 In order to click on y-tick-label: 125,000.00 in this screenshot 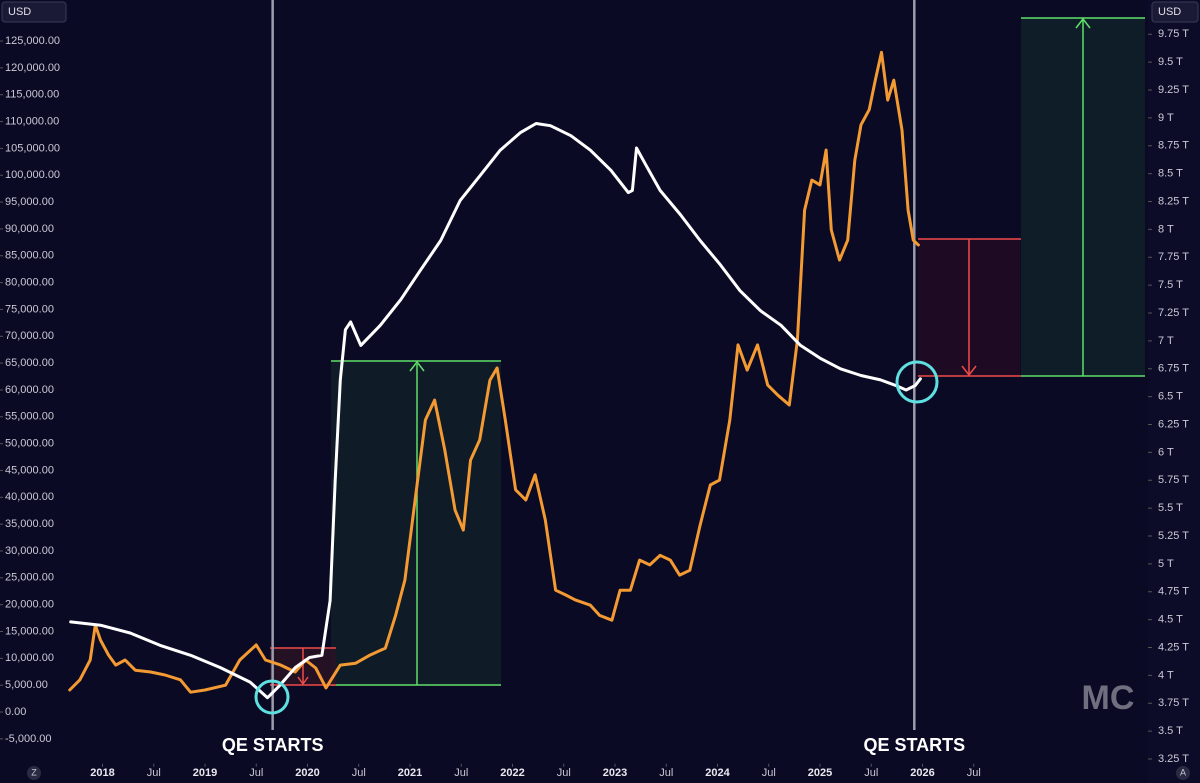, I will do `click(32, 41)`.